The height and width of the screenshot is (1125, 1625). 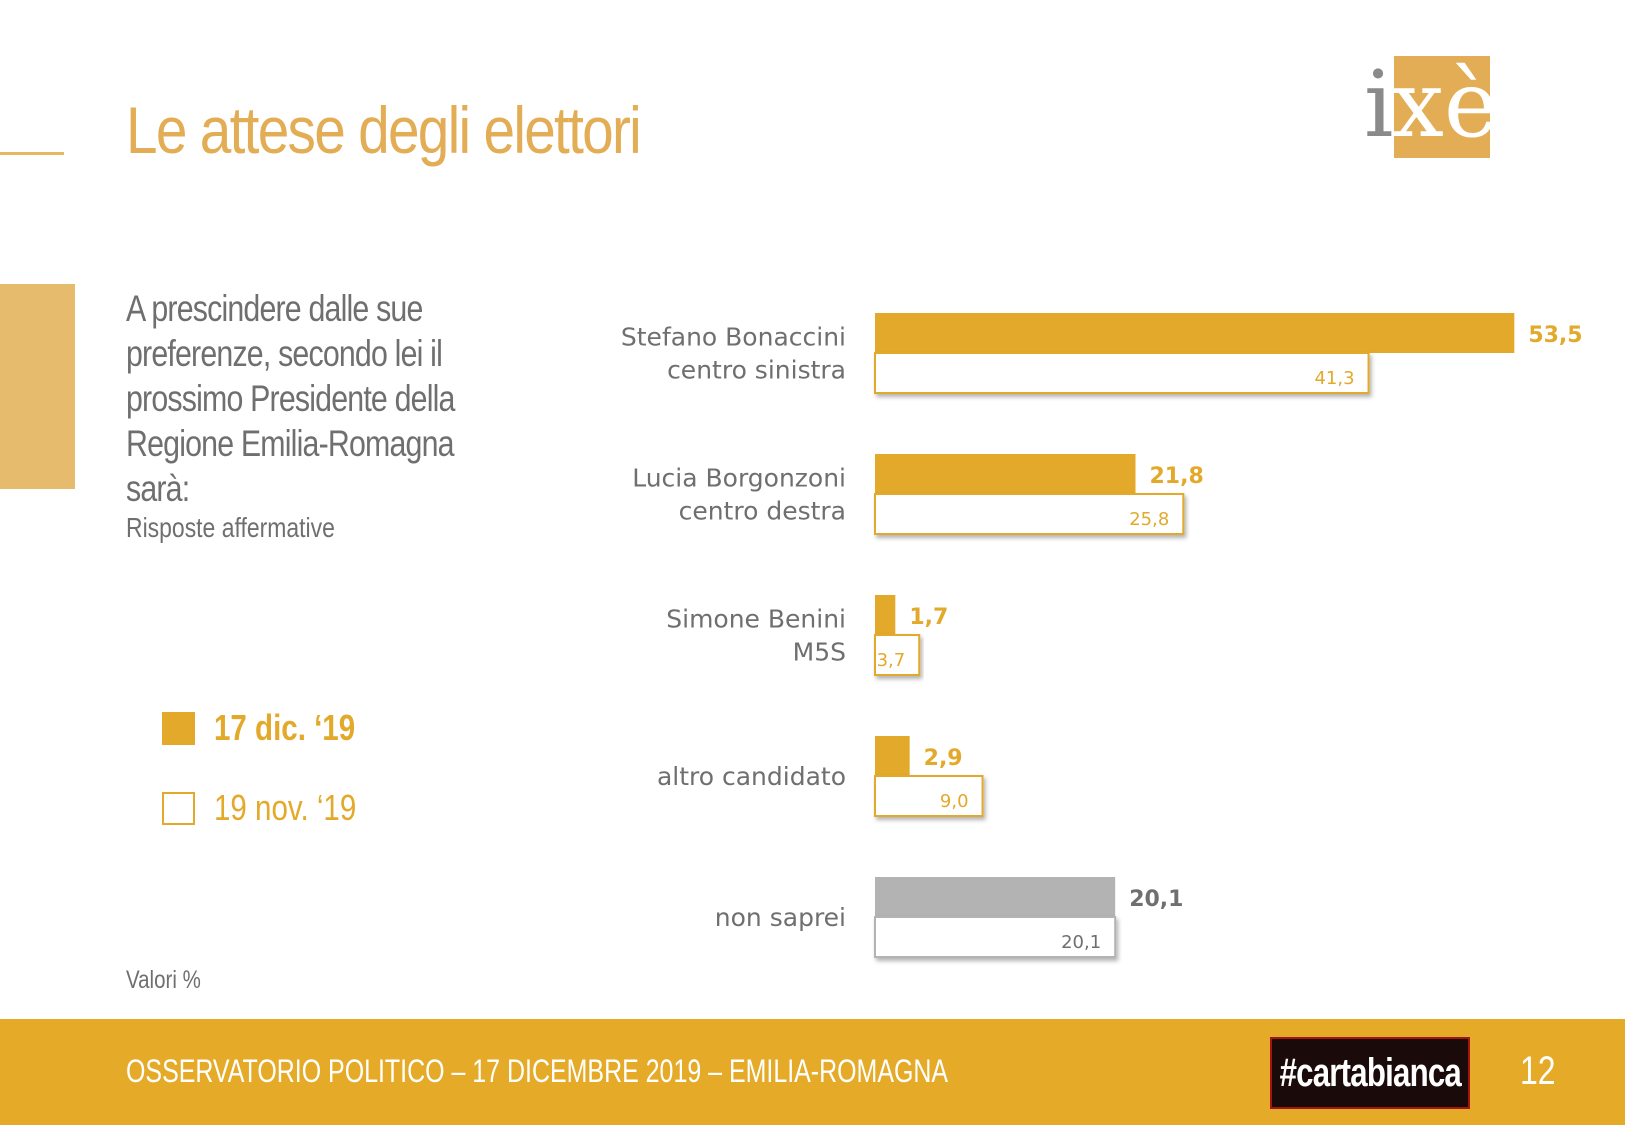 I want to click on page-title: Le attese degli elettori, so click(x=384, y=130).